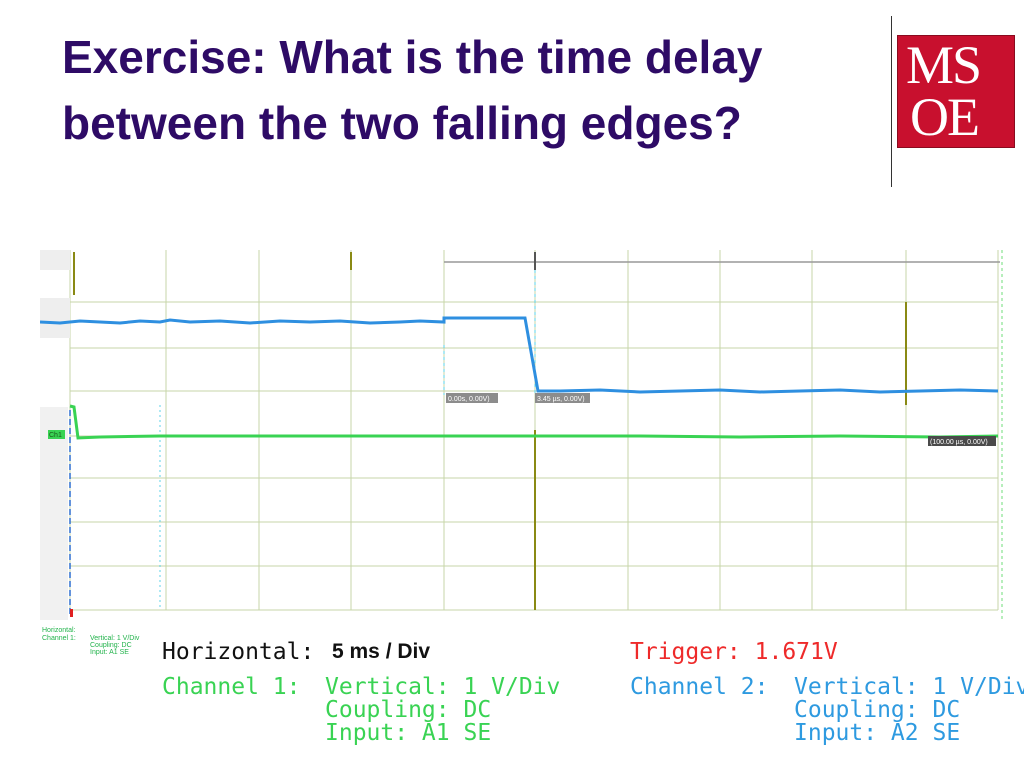  I want to click on channel-2-waveform, so click(519, 355).